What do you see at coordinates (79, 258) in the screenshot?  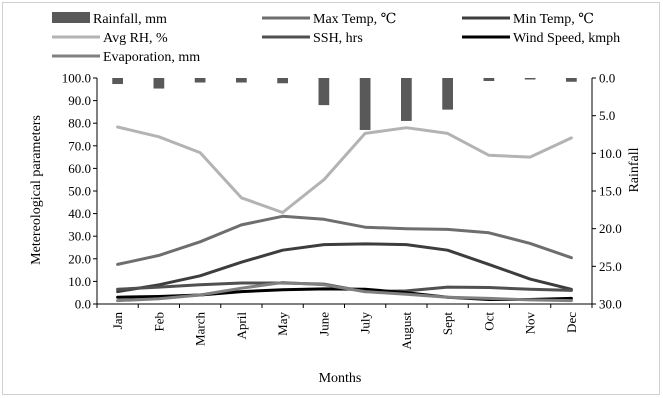 I see `y-tick-label: 20.0` at bounding box center [79, 258].